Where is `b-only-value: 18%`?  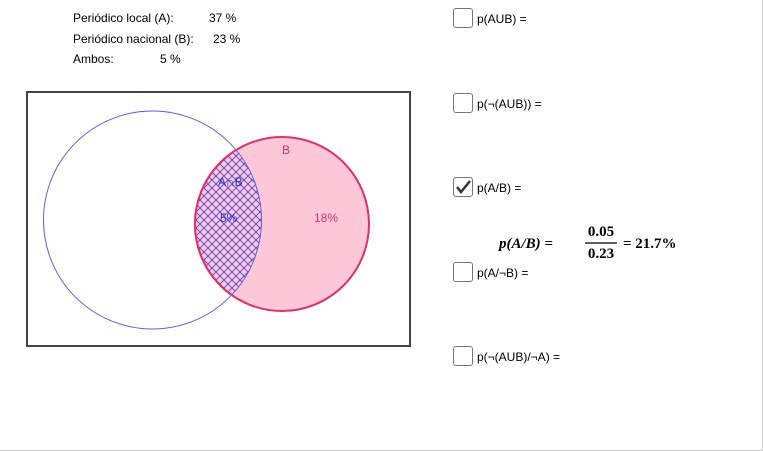
b-only-value: 18% is located at coordinates (326, 218).